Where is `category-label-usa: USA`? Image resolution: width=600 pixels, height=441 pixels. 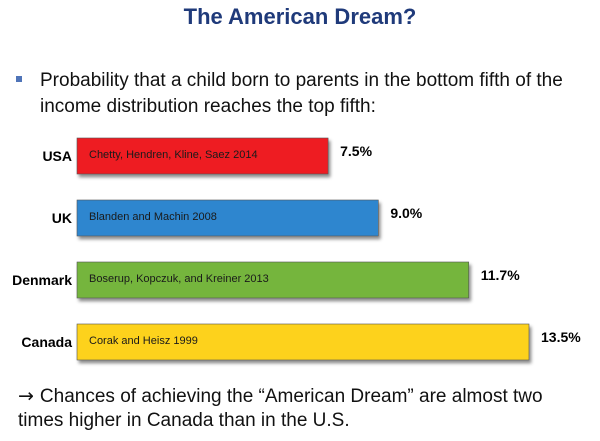
category-label-usa: USA is located at coordinates (57, 156).